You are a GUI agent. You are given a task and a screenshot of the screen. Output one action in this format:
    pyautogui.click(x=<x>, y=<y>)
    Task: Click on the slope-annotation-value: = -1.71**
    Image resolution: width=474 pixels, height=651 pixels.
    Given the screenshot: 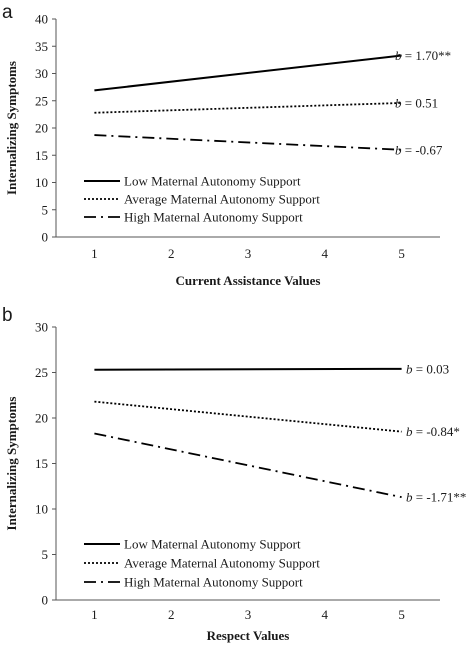 What is the action you would take?
    pyautogui.click(x=440, y=497)
    